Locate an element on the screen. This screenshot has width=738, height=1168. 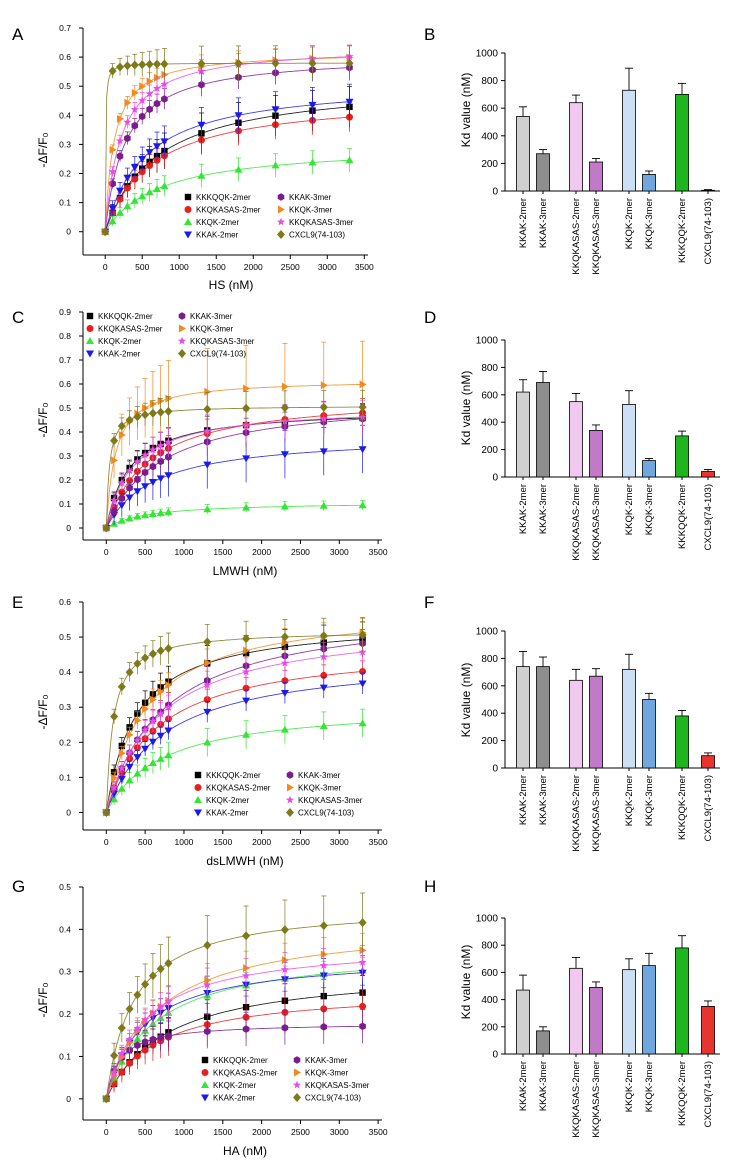
legend-label: KKAK-3mer is located at coordinates (211, 316).